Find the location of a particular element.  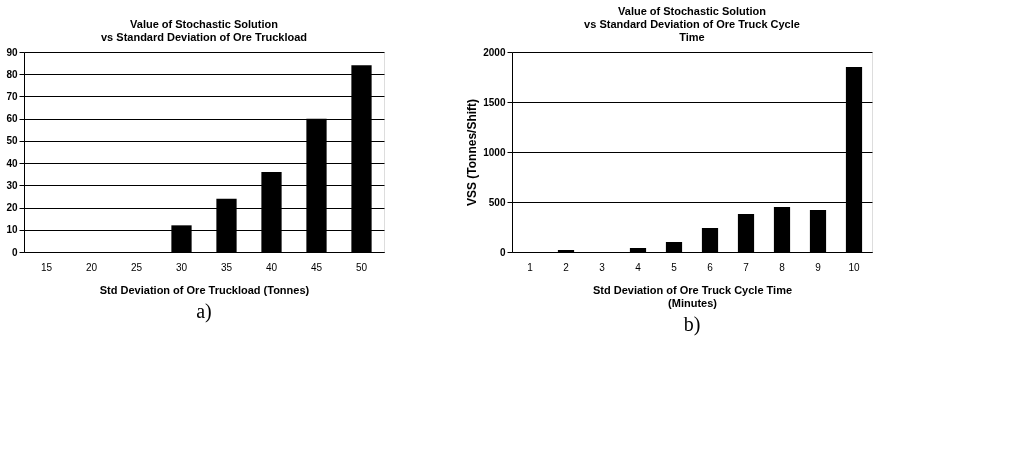

text: Time is located at coordinates (692, 37).